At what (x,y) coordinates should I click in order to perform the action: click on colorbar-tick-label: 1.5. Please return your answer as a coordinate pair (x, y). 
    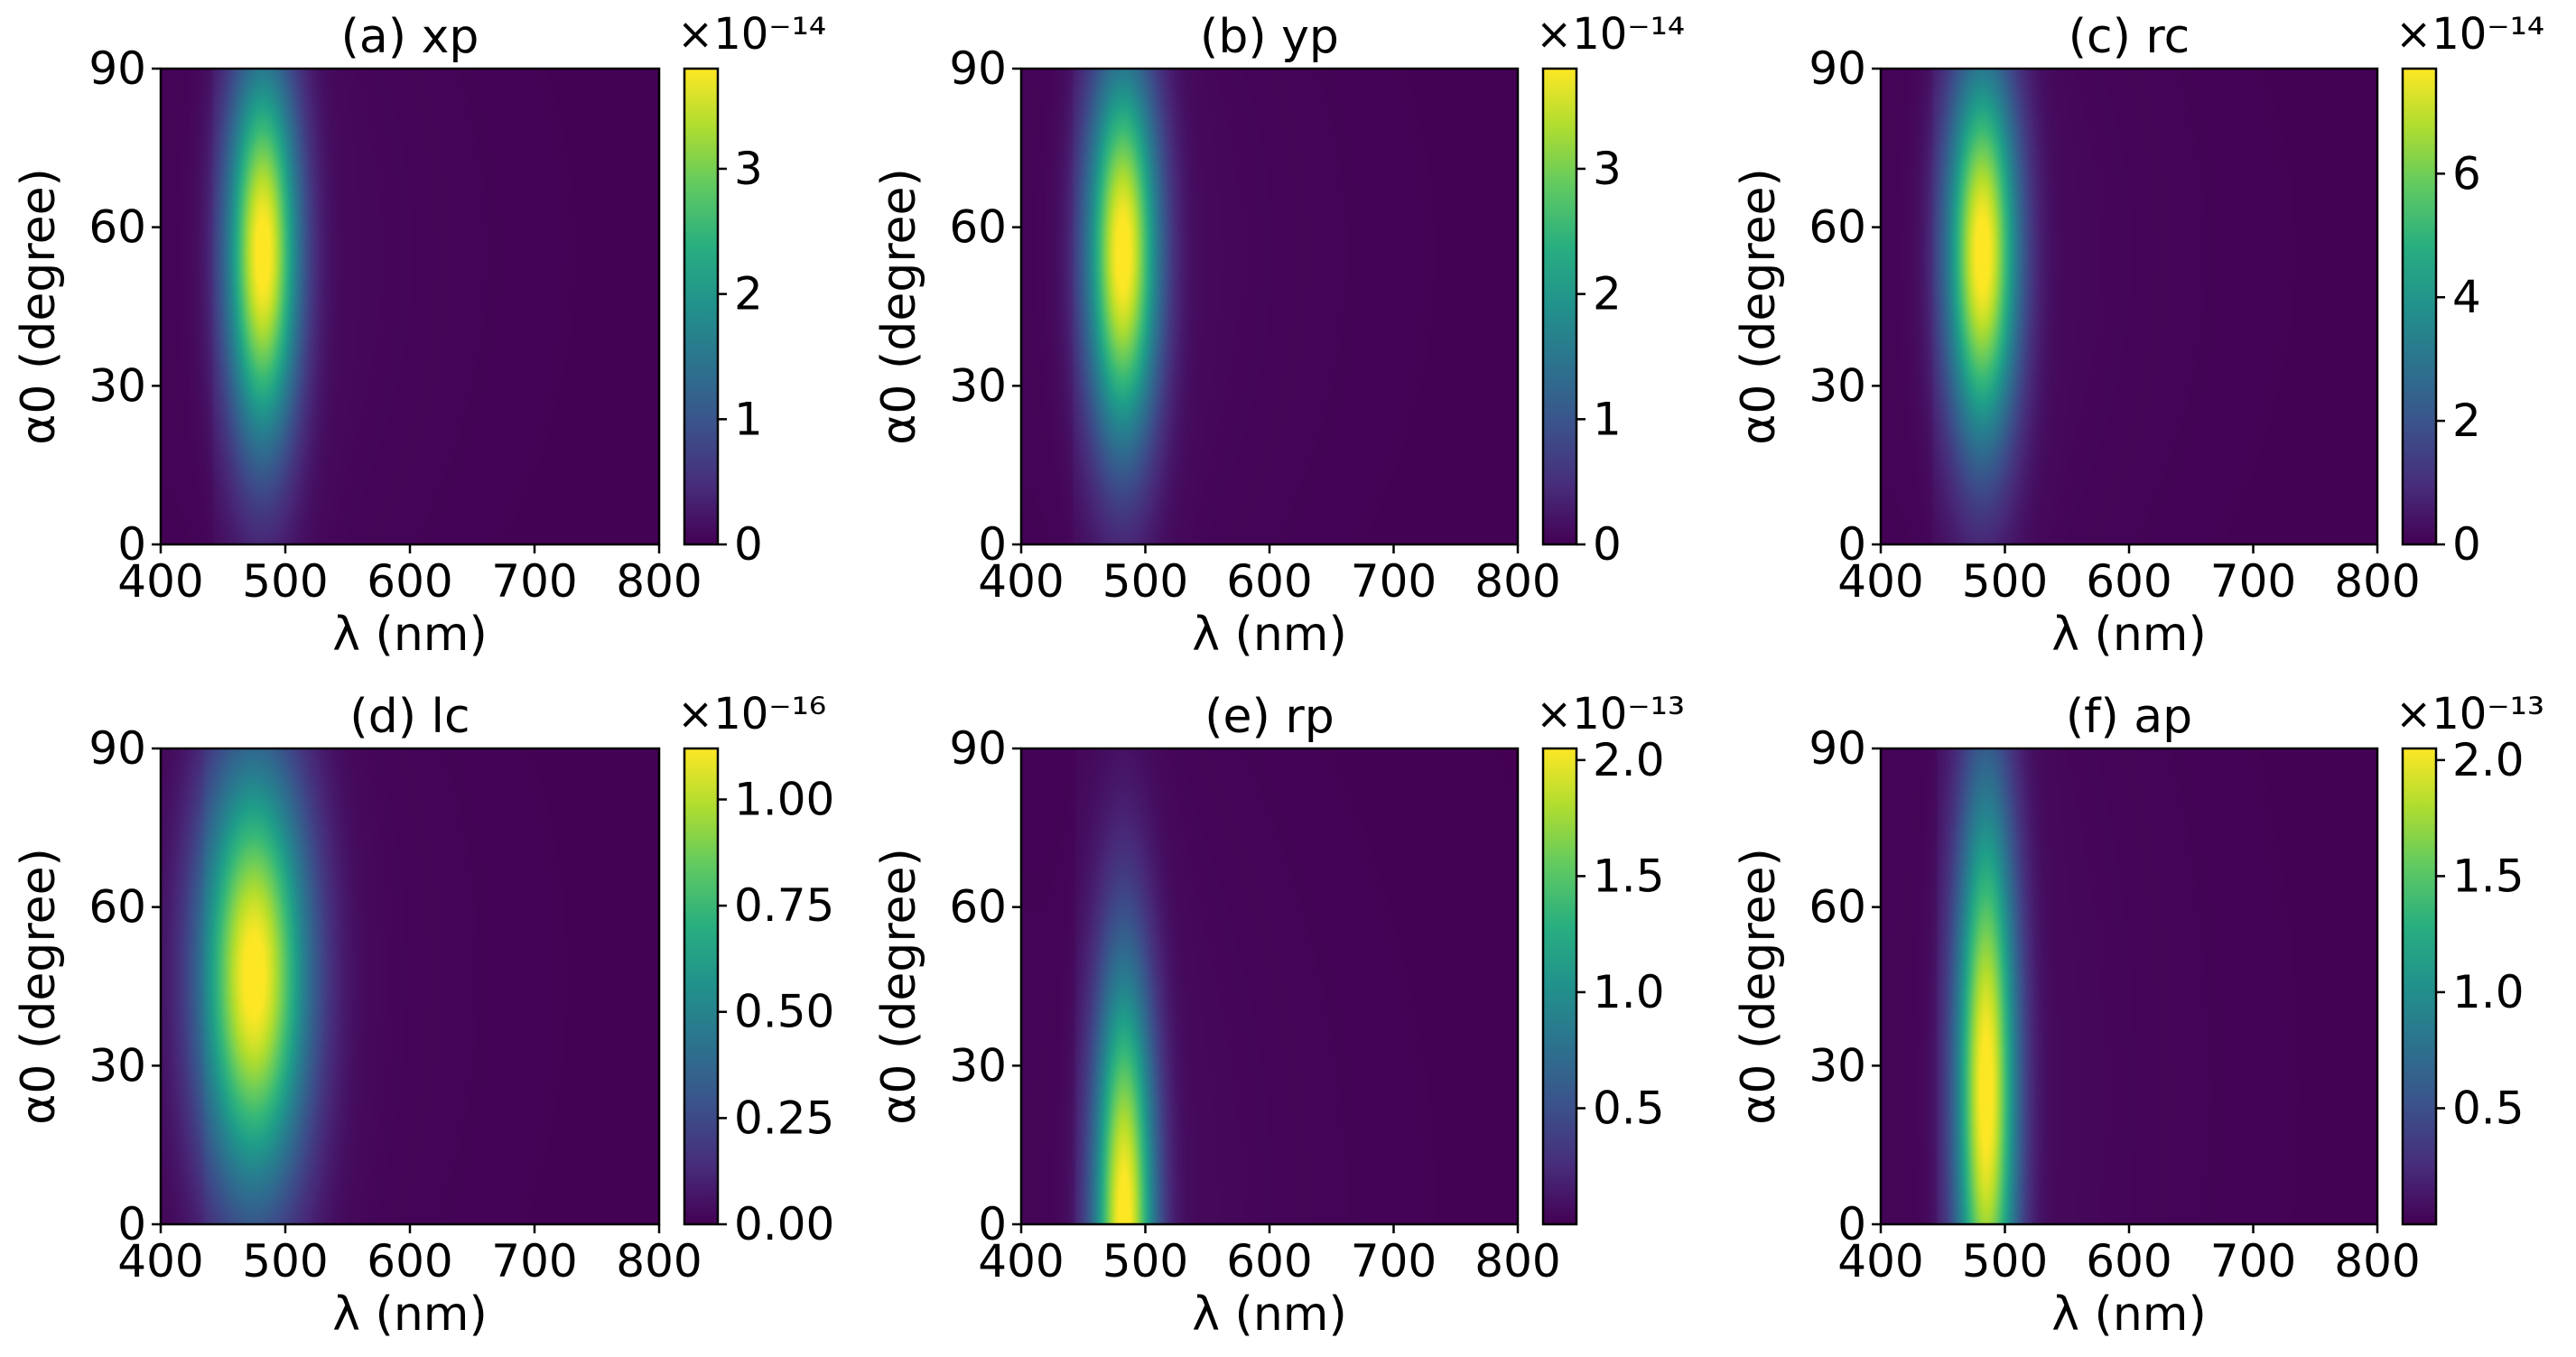
    Looking at the image, I should click on (2488, 876).